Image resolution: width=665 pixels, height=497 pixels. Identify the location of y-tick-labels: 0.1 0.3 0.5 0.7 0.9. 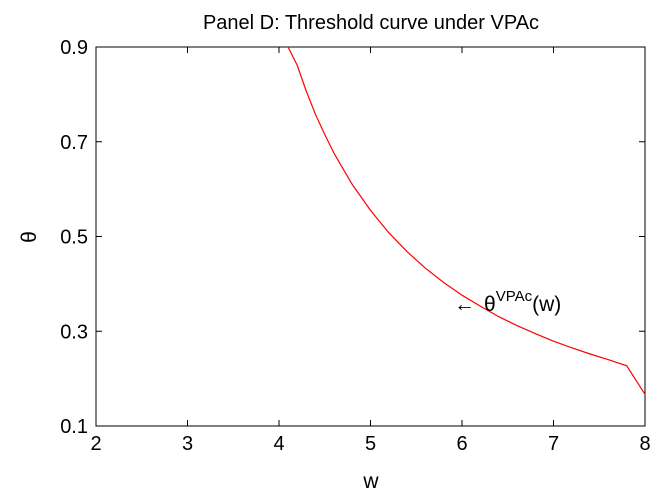
(74, 237).